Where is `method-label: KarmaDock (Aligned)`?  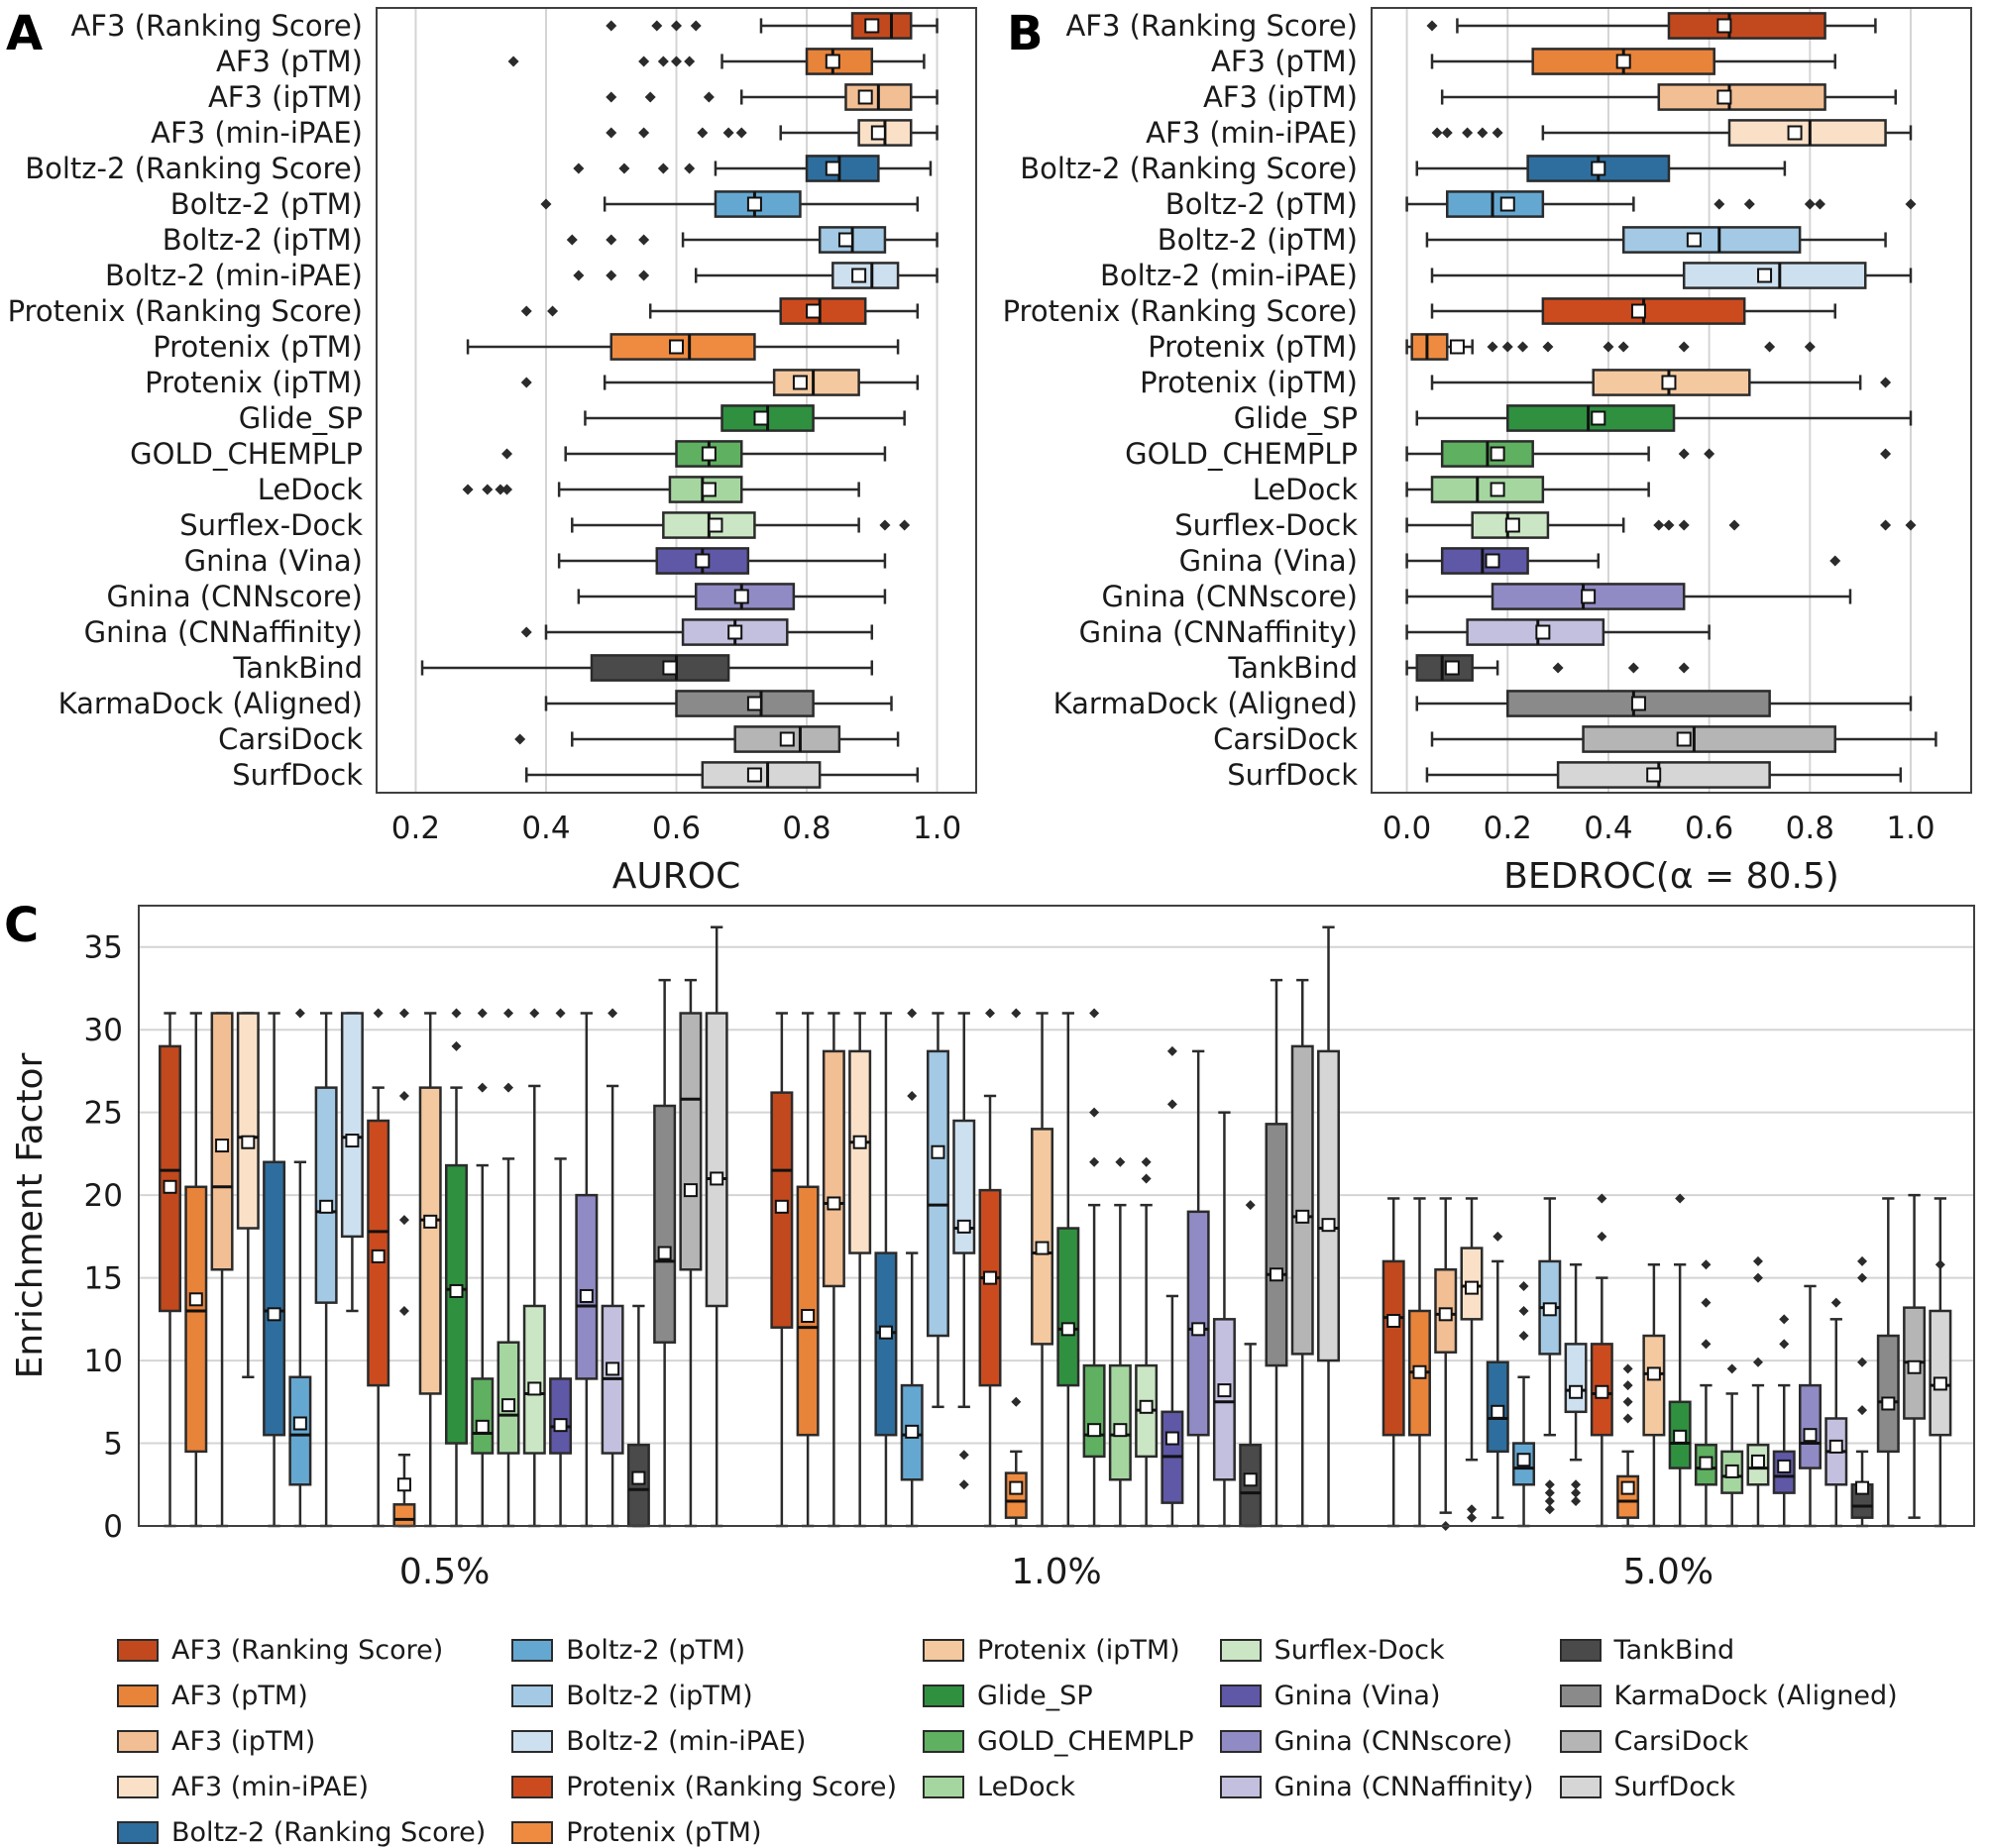
method-label: KarmaDock (Aligned) is located at coordinates (210, 703).